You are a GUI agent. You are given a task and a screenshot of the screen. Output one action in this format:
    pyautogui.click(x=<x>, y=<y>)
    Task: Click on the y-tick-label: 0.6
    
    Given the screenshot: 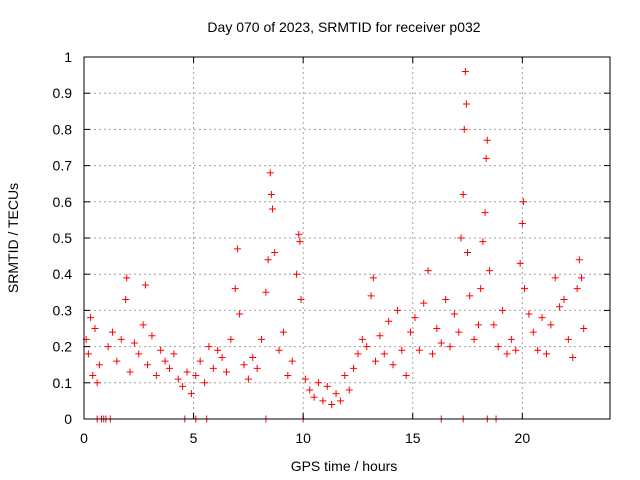 What is the action you would take?
    pyautogui.click(x=63, y=202)
    